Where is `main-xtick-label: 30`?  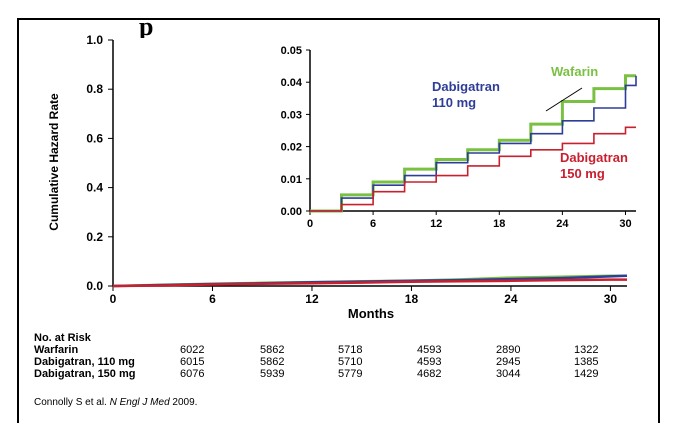
main-xtick-label: 30 is located at coordinates (611, 299).